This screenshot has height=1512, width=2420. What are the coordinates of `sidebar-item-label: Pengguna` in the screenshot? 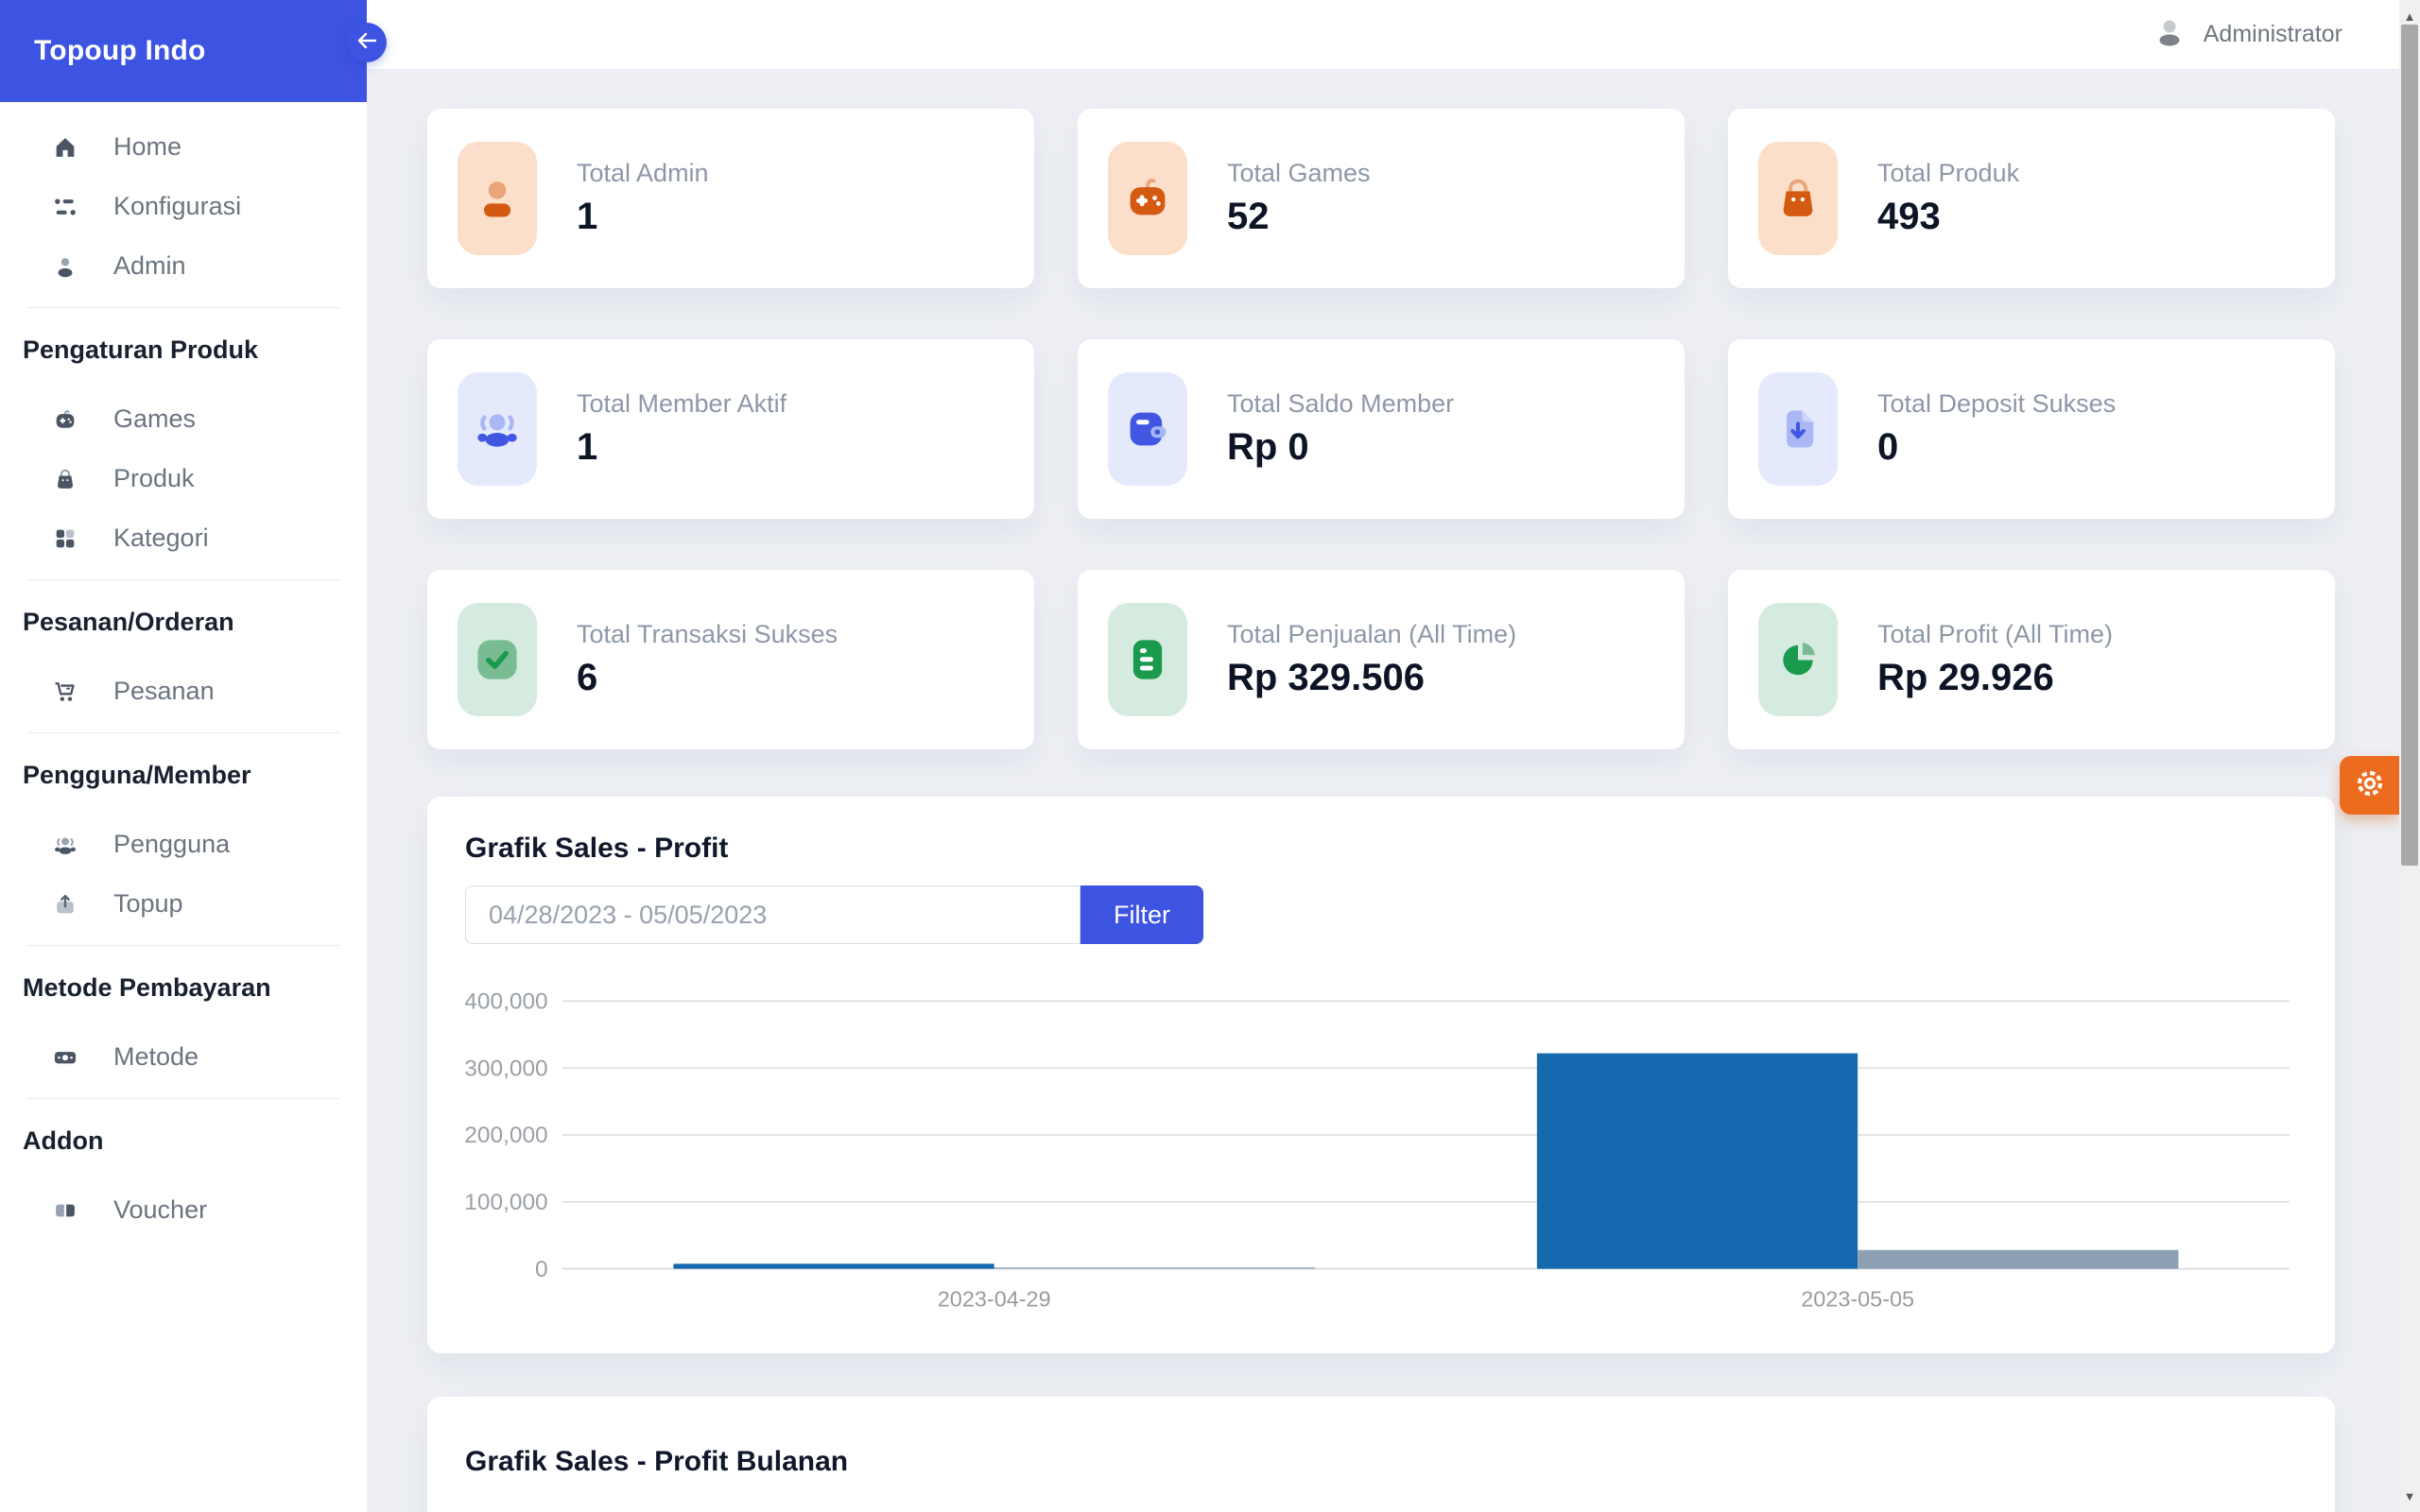 It's located at (172, 844).